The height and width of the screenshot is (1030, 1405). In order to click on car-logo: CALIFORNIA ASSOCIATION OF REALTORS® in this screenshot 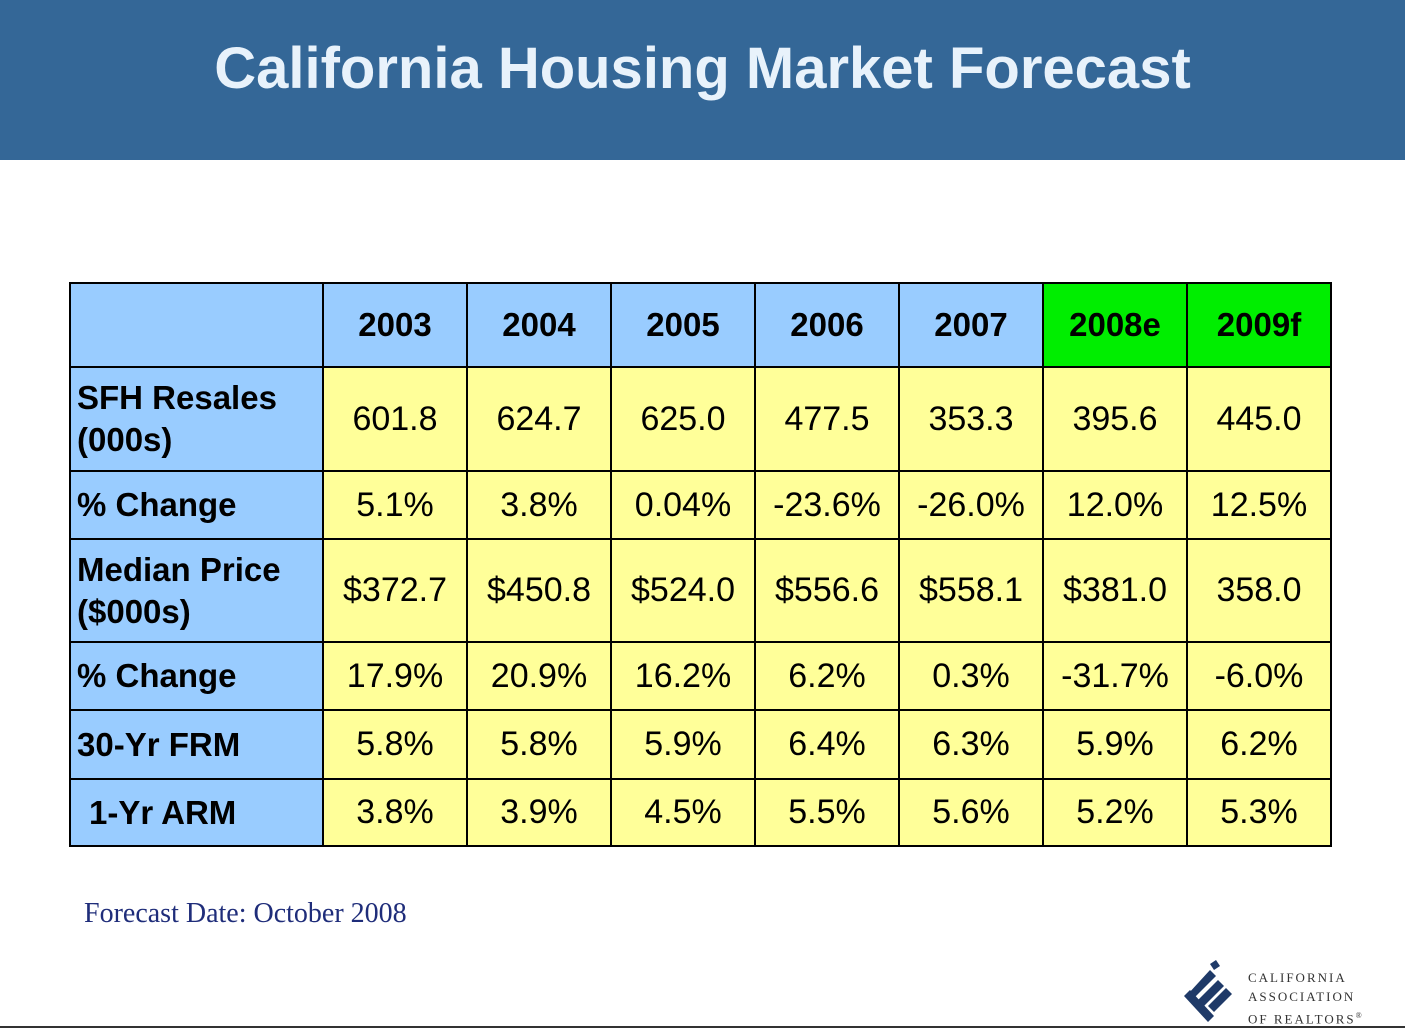, I will do `click(1280, 991)`.